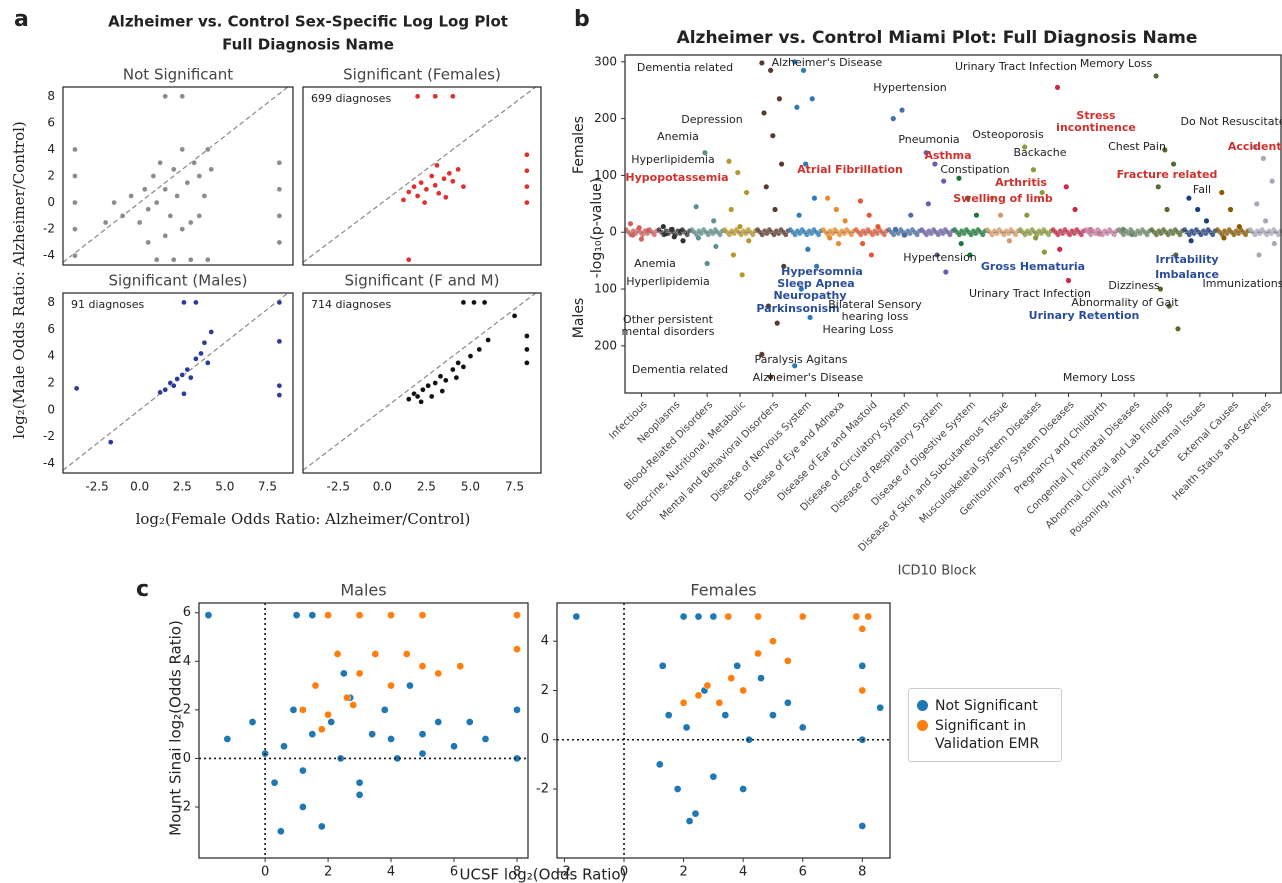 Image resolution: width=1282 pixels, height=883 pixels. I want to click on annotation: Neuropathy, so click(809, 295).